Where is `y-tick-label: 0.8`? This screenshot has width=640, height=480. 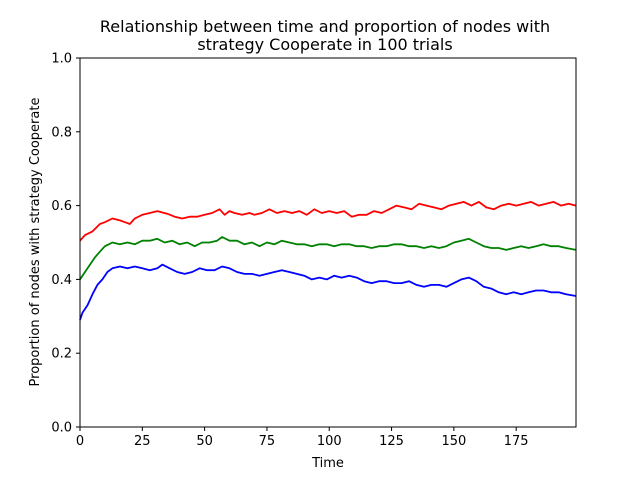
y-tick-label: 0.8 is located at coordinates (61, 132).